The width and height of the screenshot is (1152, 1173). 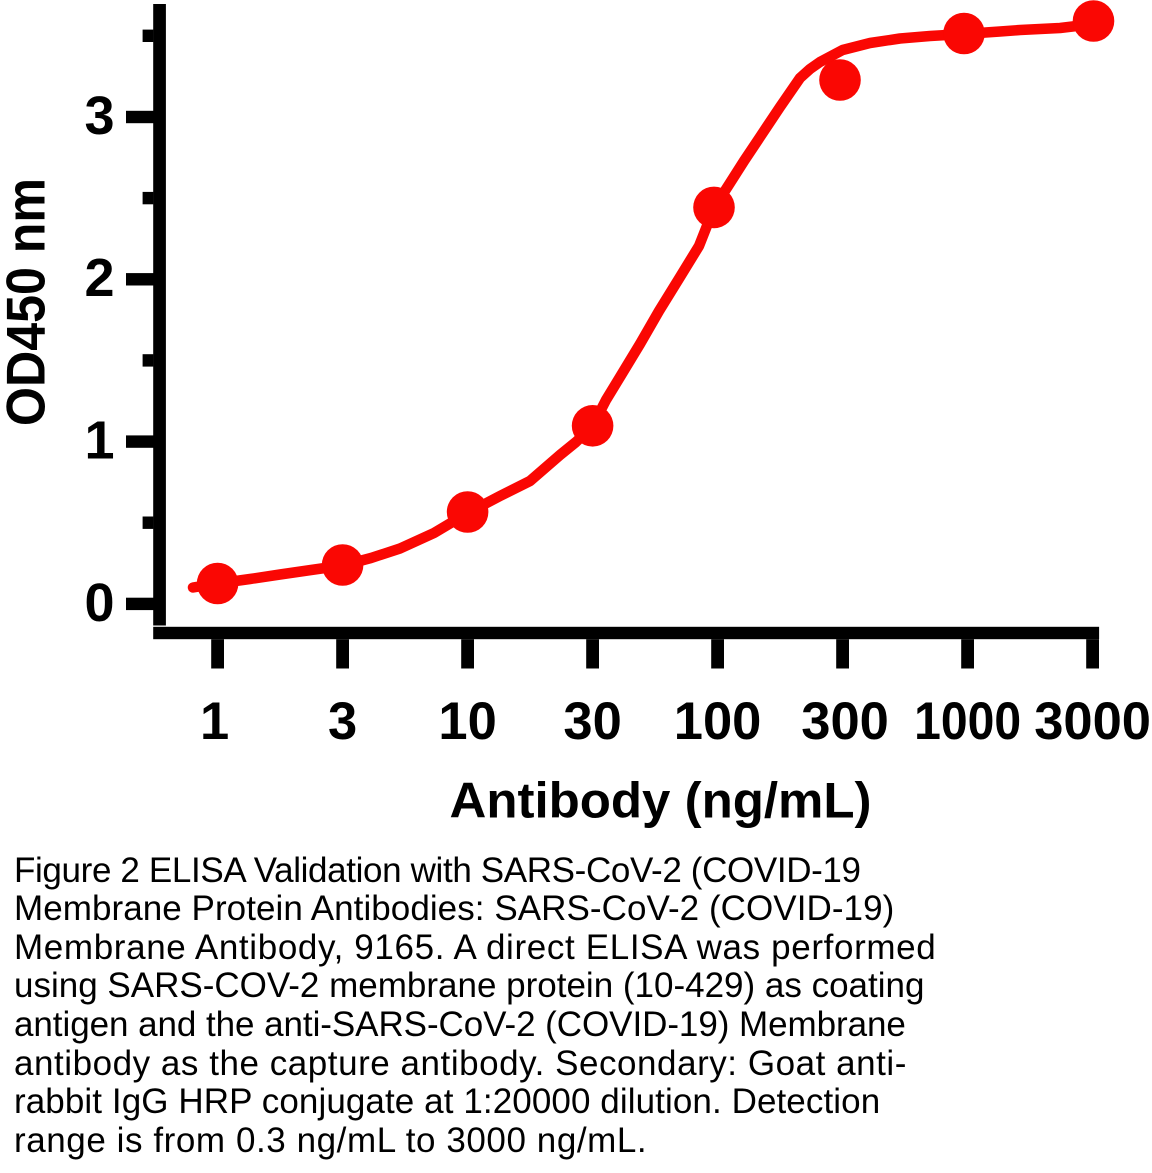 I want to click on svg-text: 3000, so click(x=1092, y=721).